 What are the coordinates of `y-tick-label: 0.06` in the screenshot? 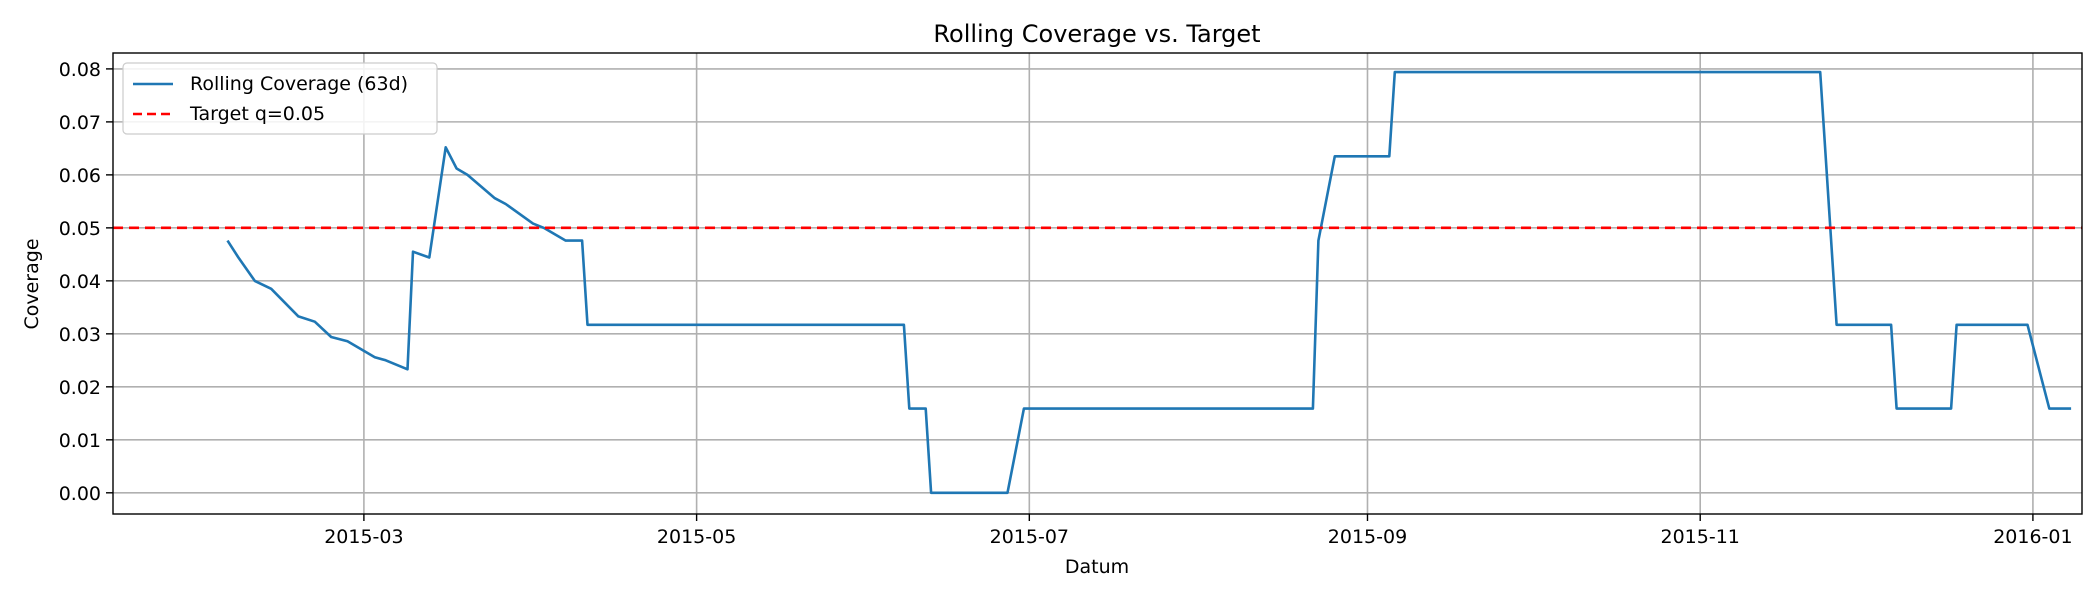 It's located at (80, 176).